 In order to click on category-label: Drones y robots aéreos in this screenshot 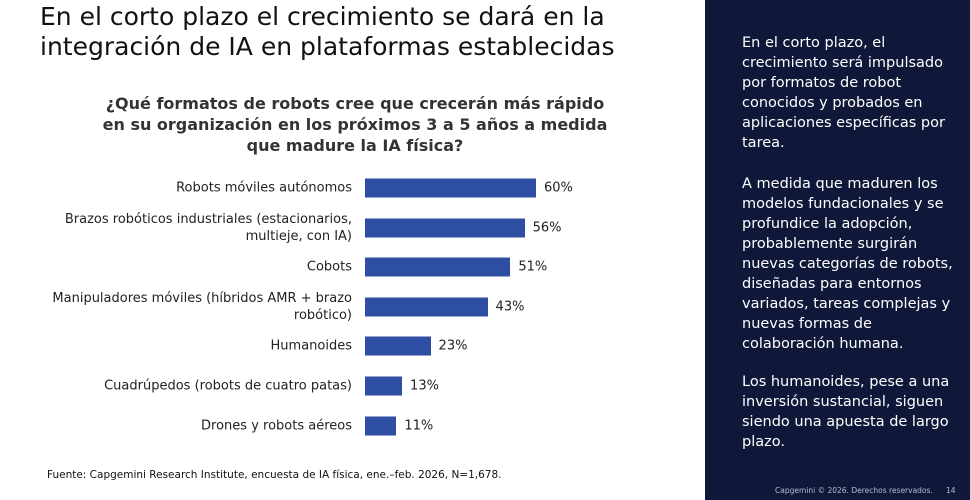, I will do `click(276, 426)`.